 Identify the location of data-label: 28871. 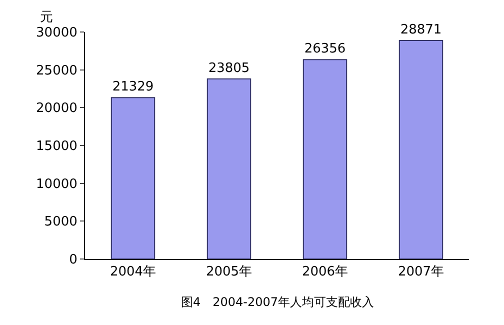
(421, 30).